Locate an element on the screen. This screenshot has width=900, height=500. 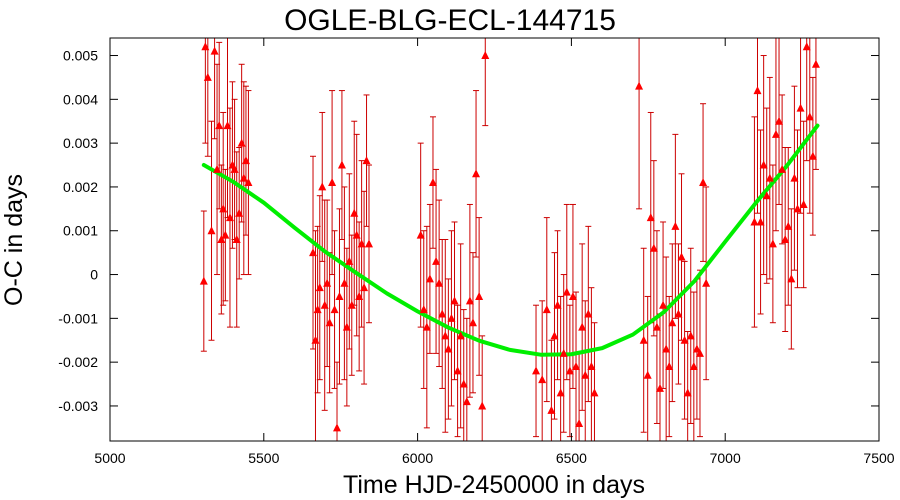
y-tick-label: 0.004 is located at coordinates (80, 99).